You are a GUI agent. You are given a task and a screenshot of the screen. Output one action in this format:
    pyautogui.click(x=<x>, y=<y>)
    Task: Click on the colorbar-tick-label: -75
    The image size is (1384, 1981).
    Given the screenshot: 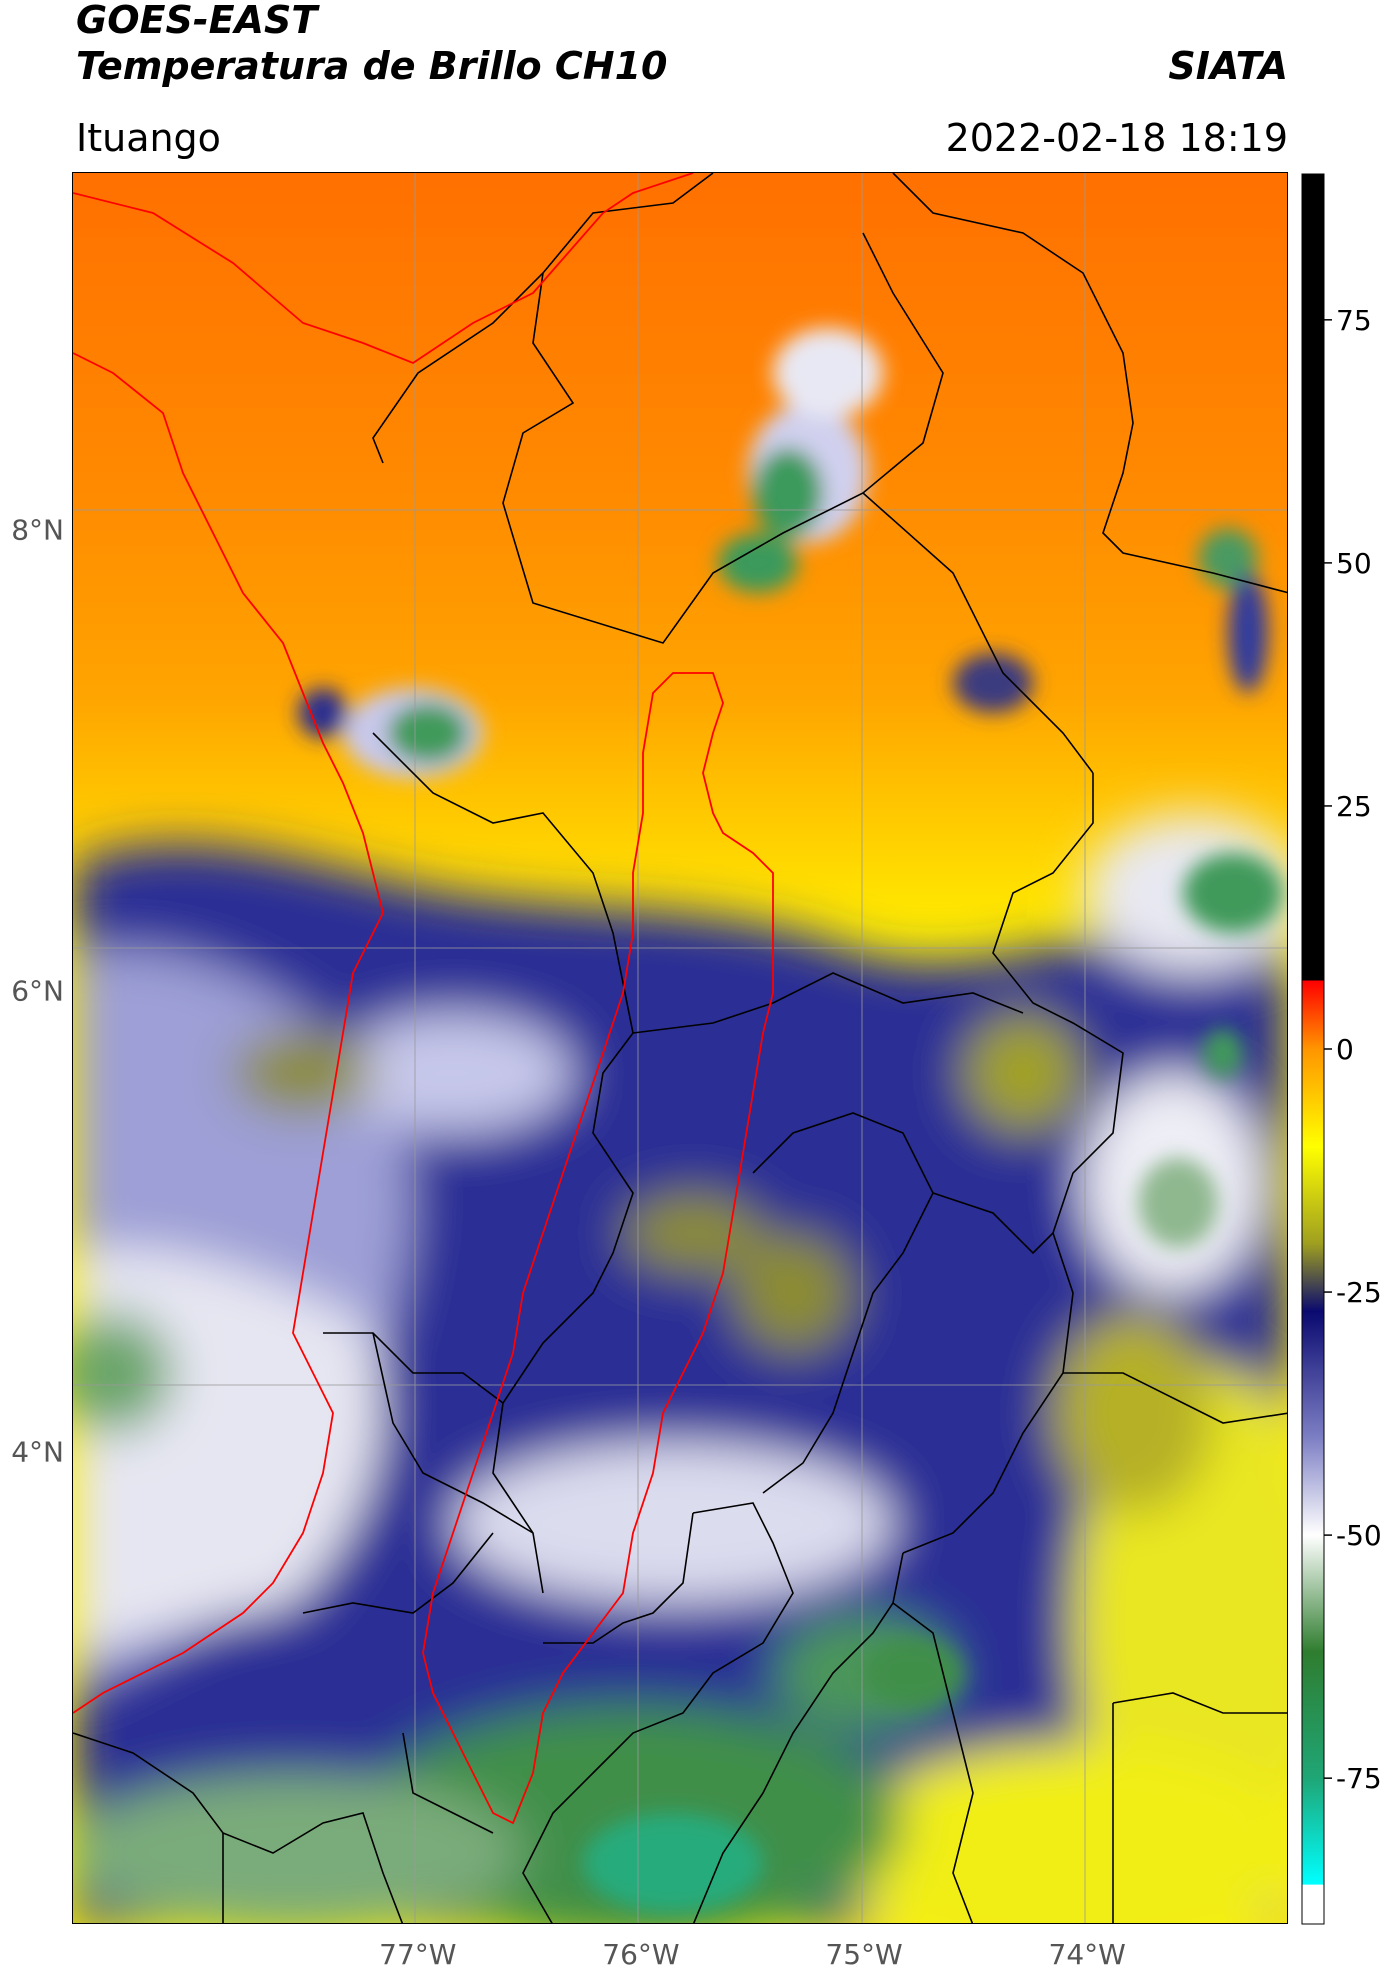 What is the action you would take?
    pyautogui.click(x=1359, y=1778)
    